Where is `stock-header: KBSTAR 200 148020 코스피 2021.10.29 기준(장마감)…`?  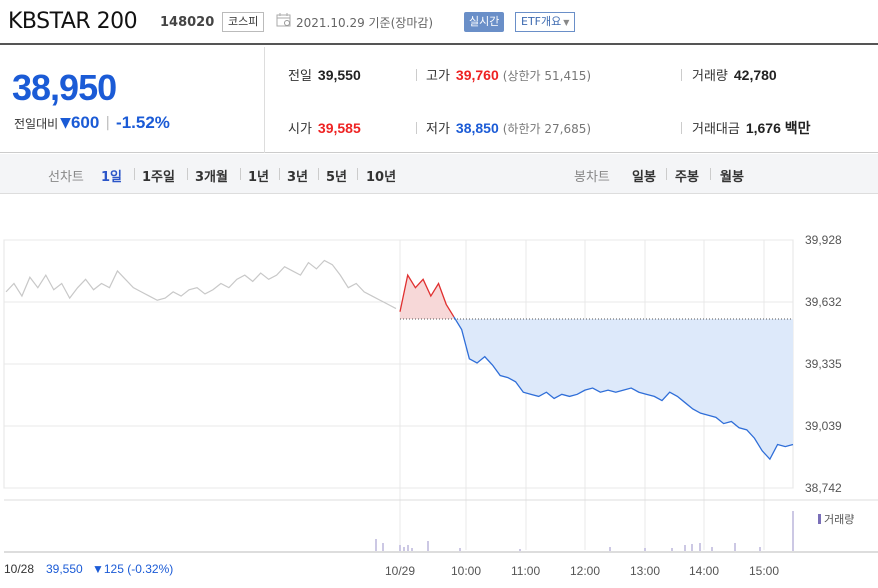 stock-header: KBSTAR 200 148020 코스피 2021.10.29 기준(장마감)… is located at coordinates (439, 22).